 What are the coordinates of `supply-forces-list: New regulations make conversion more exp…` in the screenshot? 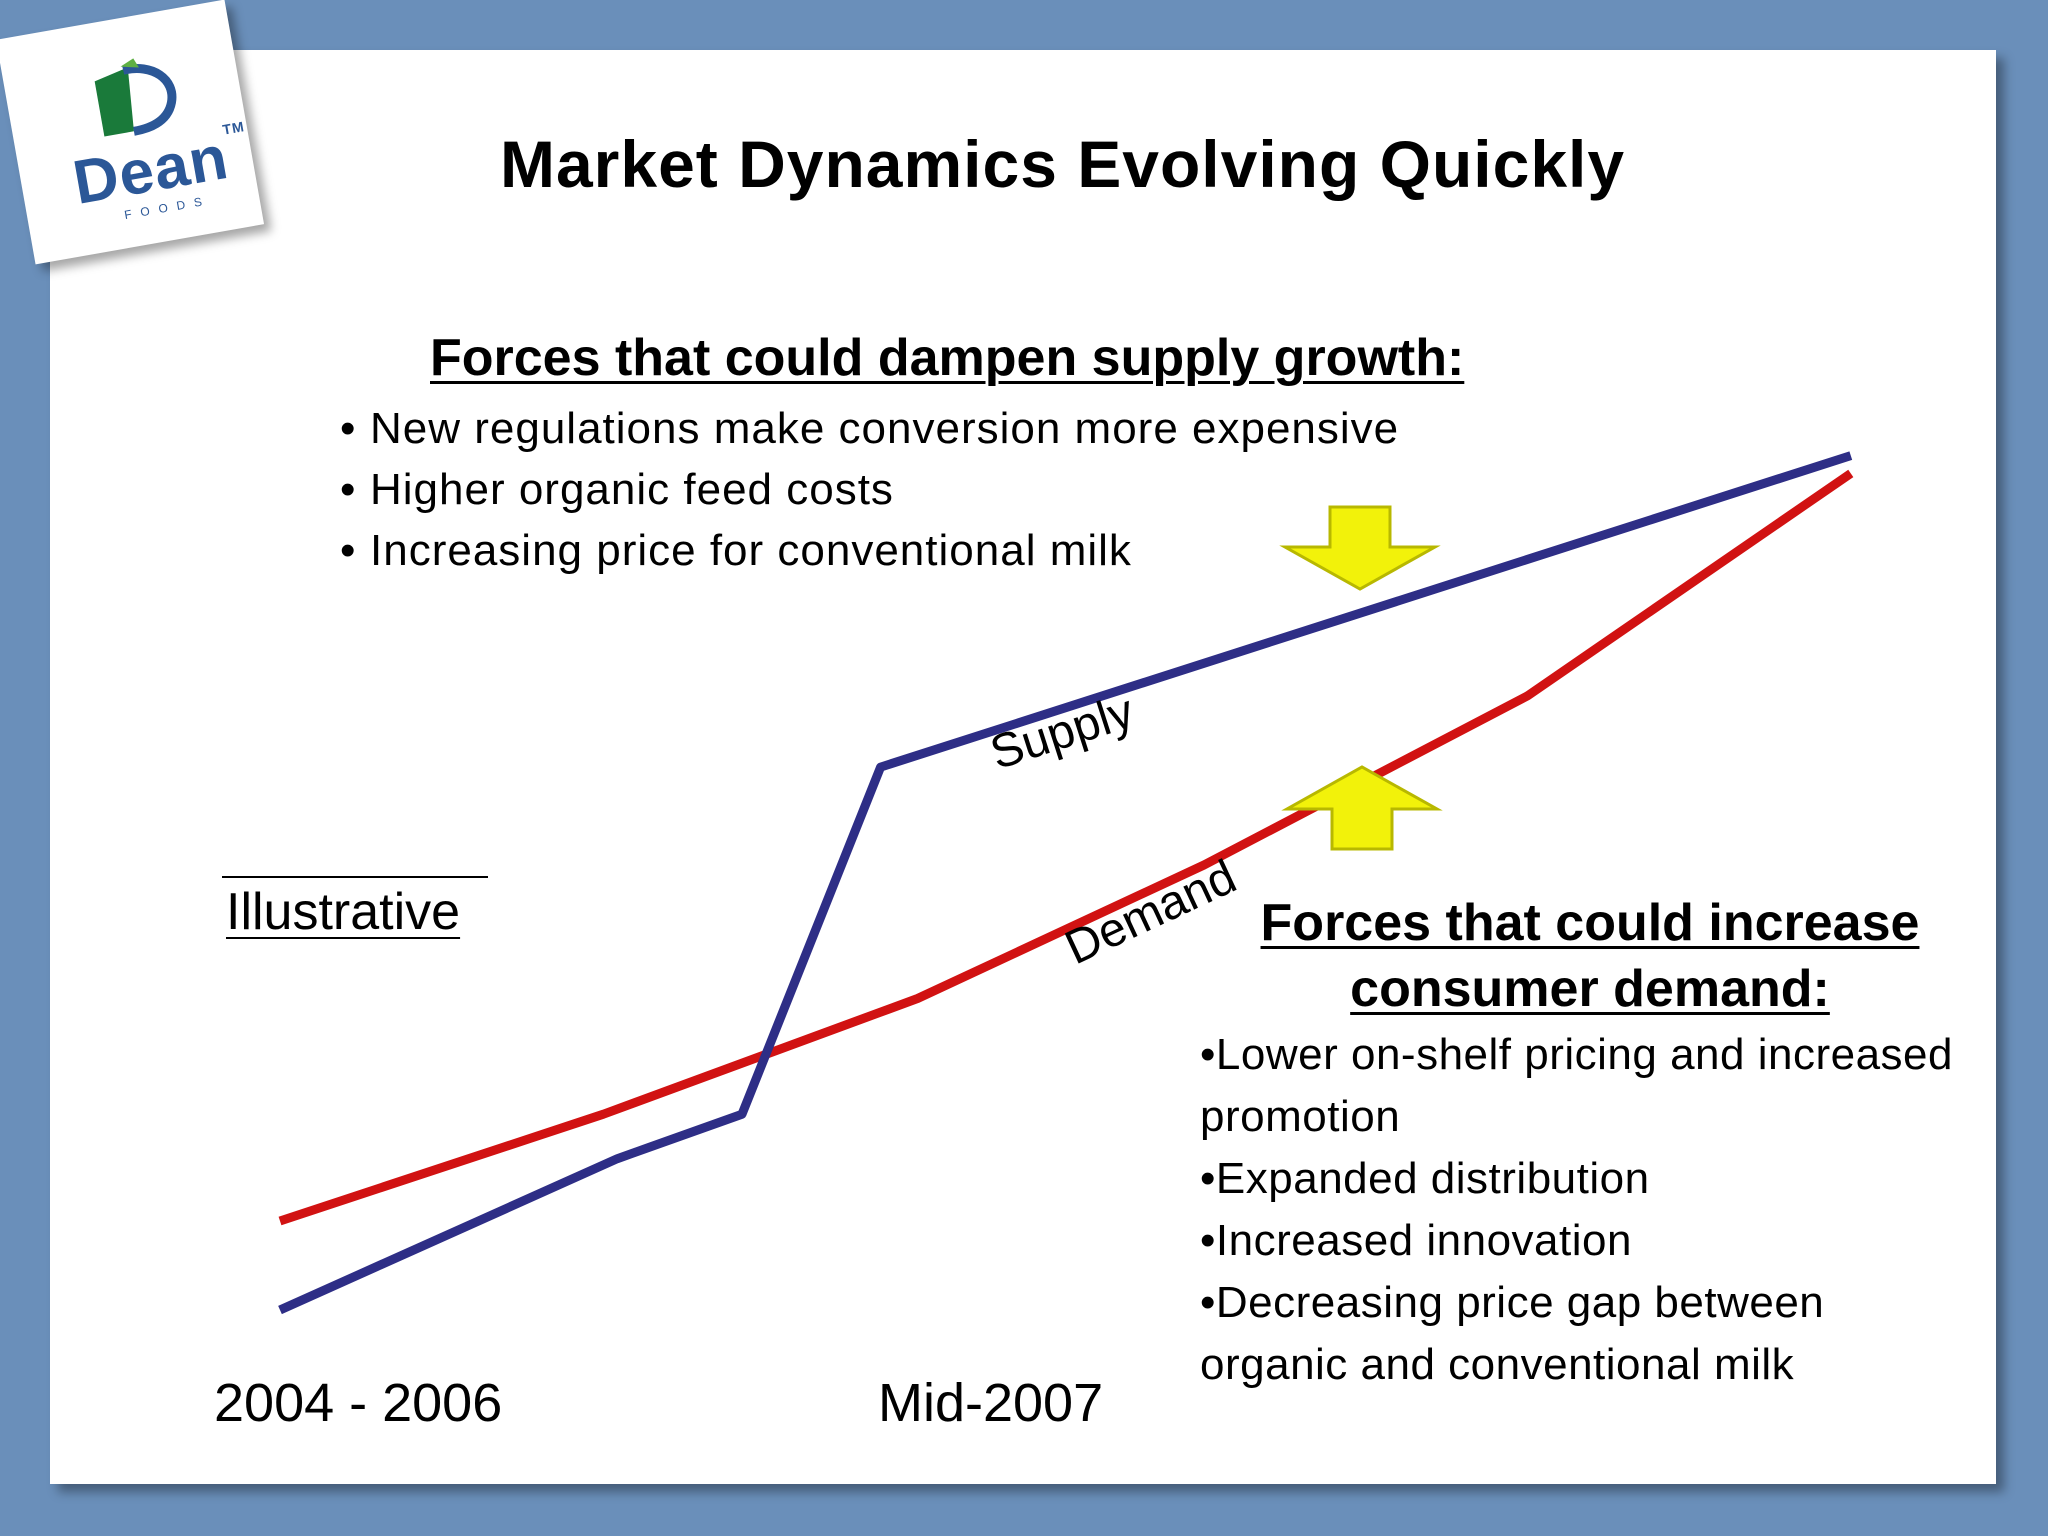 It's located at (869, 489).